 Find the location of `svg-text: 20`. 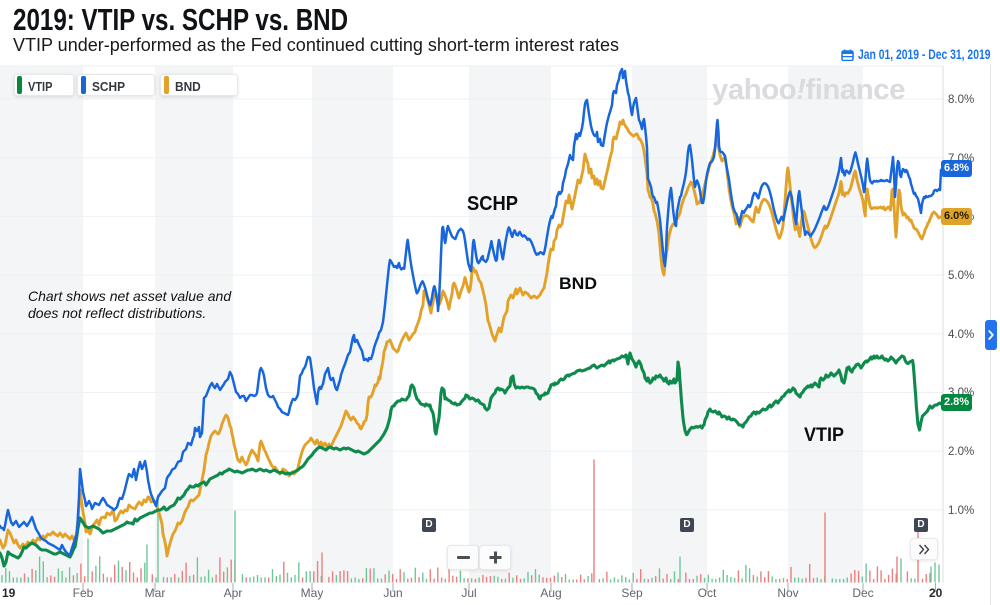

svg-text: 20 is located at coordinates (936, 593).